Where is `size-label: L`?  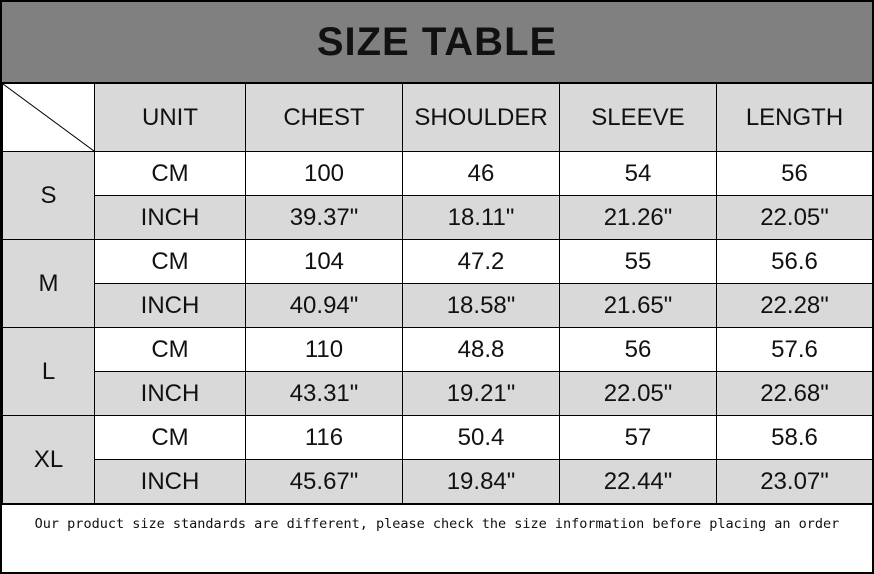
size-label: L is located at coordinates (48, 371).